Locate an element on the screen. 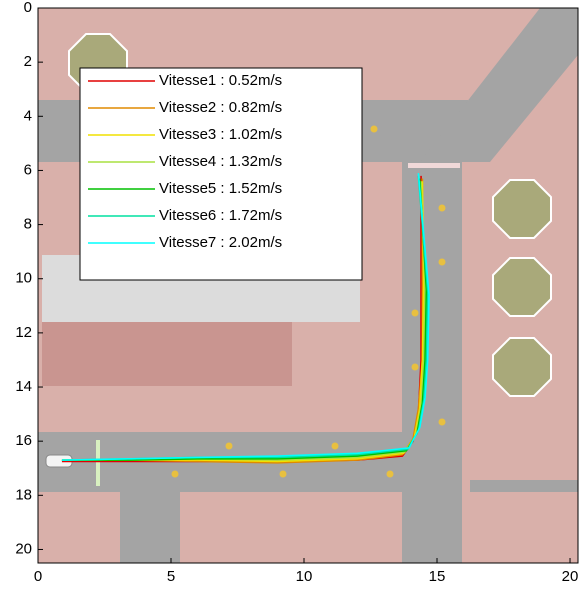  y-tick-label: 6 is located at coordinates (28, 169).